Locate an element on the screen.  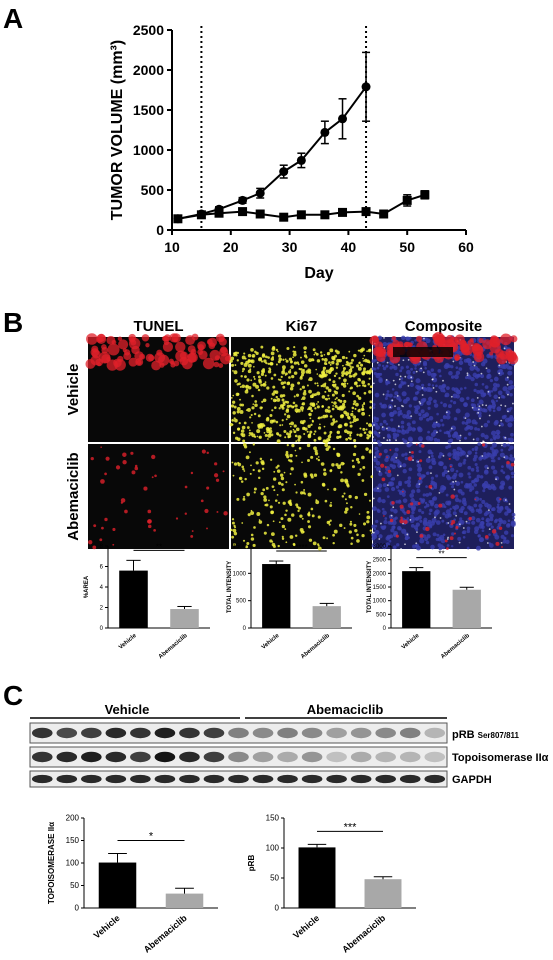
c-bar is located at coordinates (117, 885).